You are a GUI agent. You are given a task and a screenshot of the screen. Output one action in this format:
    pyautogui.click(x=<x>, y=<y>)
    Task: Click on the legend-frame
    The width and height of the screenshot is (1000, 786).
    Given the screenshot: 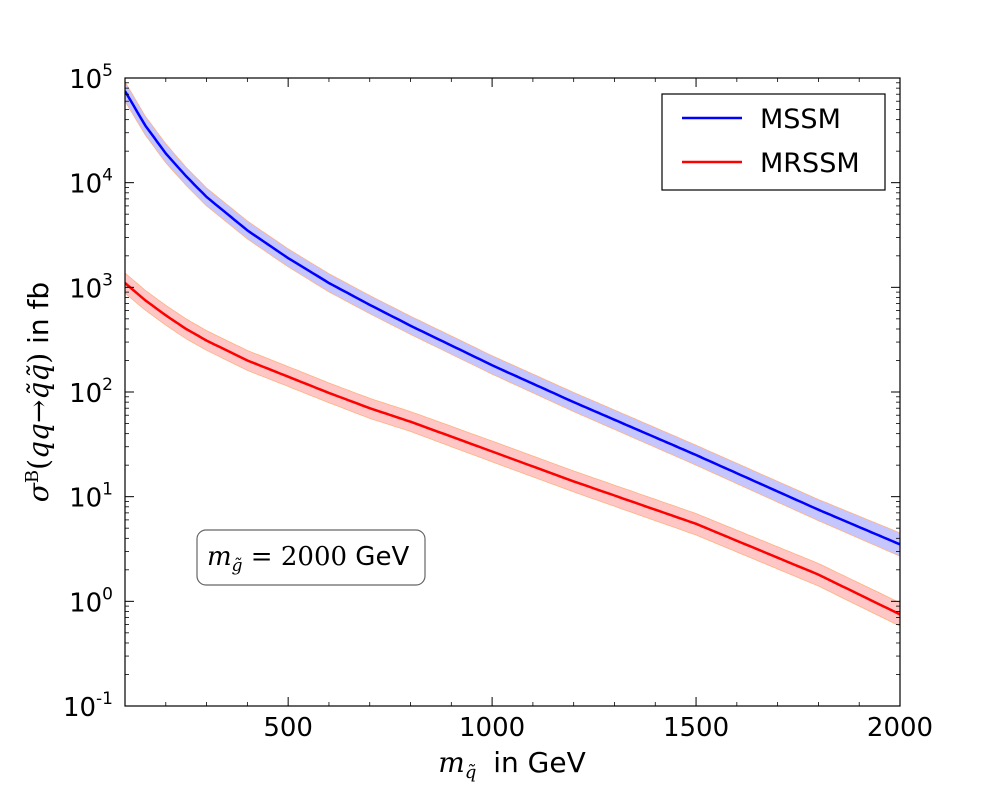 What is the action you would take?
    pyautogui.click(x=773, y=142)
    